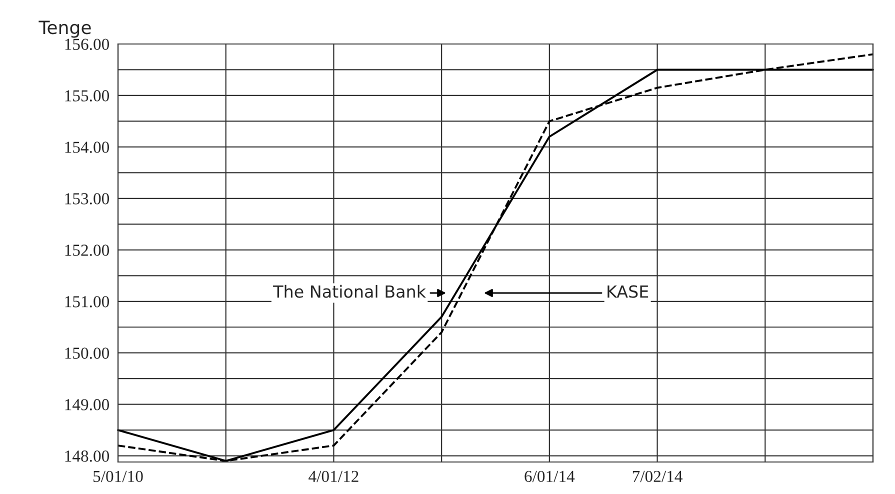 This screenshot has height=494, width=895. What do you see at coordinates (628, 291) in the screenshot?
I see `annotation: KASE` at bounding box center [628, 291].